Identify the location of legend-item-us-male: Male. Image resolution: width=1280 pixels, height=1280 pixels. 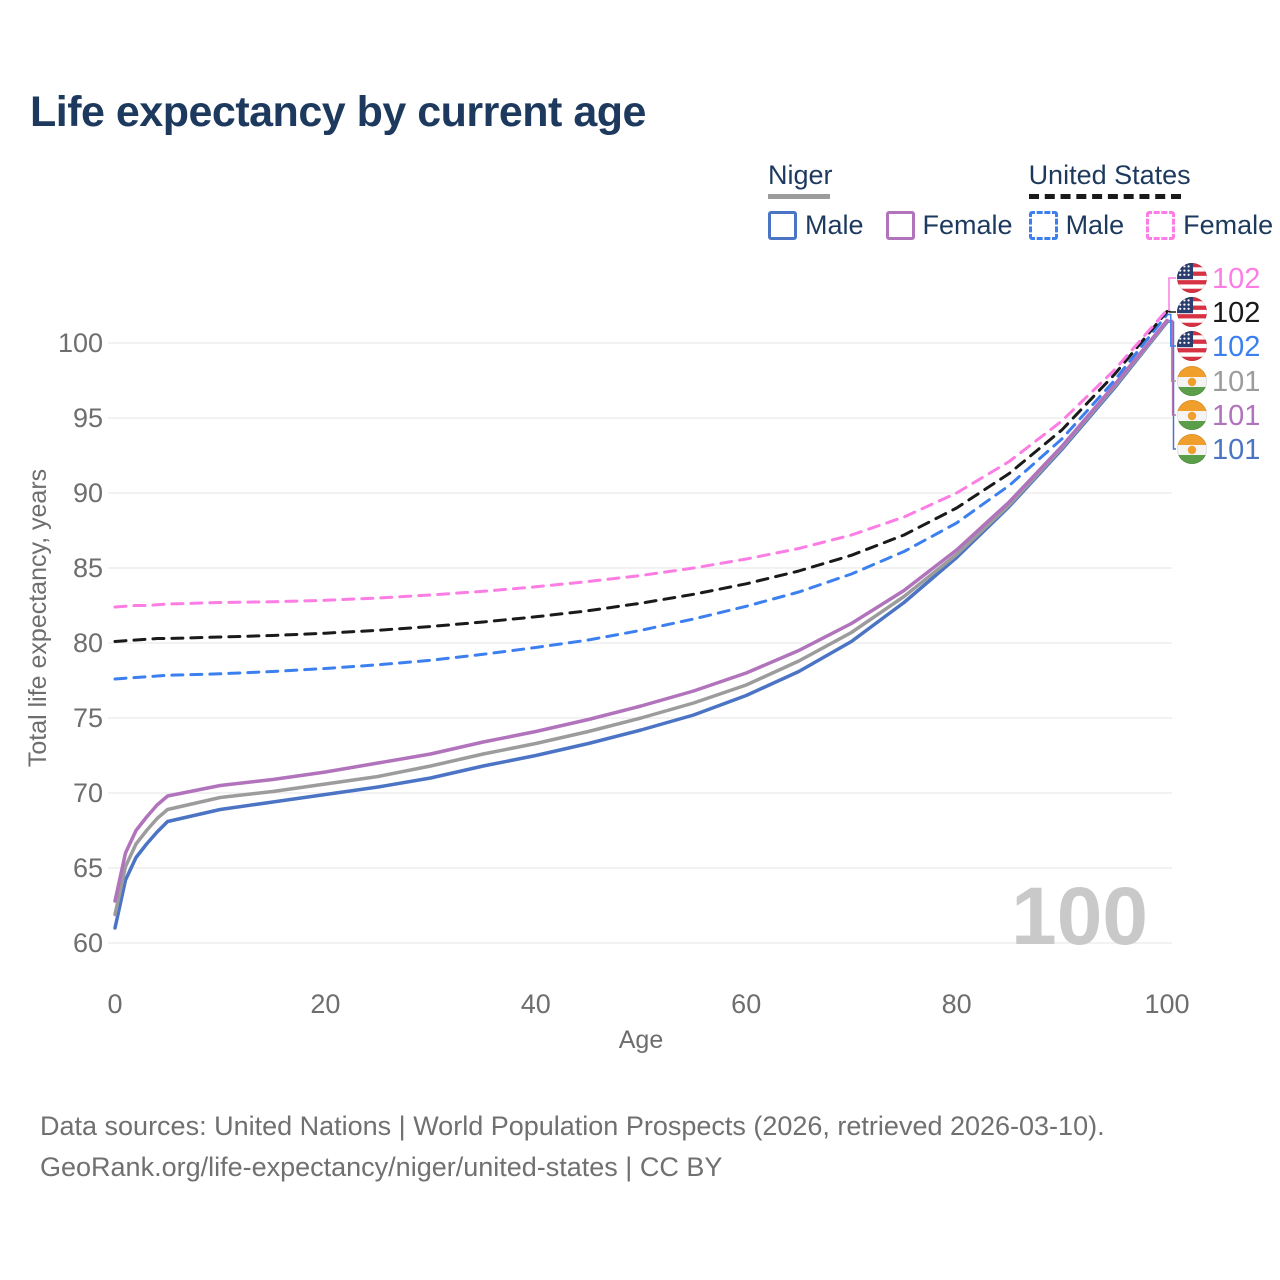
(1076, 225).